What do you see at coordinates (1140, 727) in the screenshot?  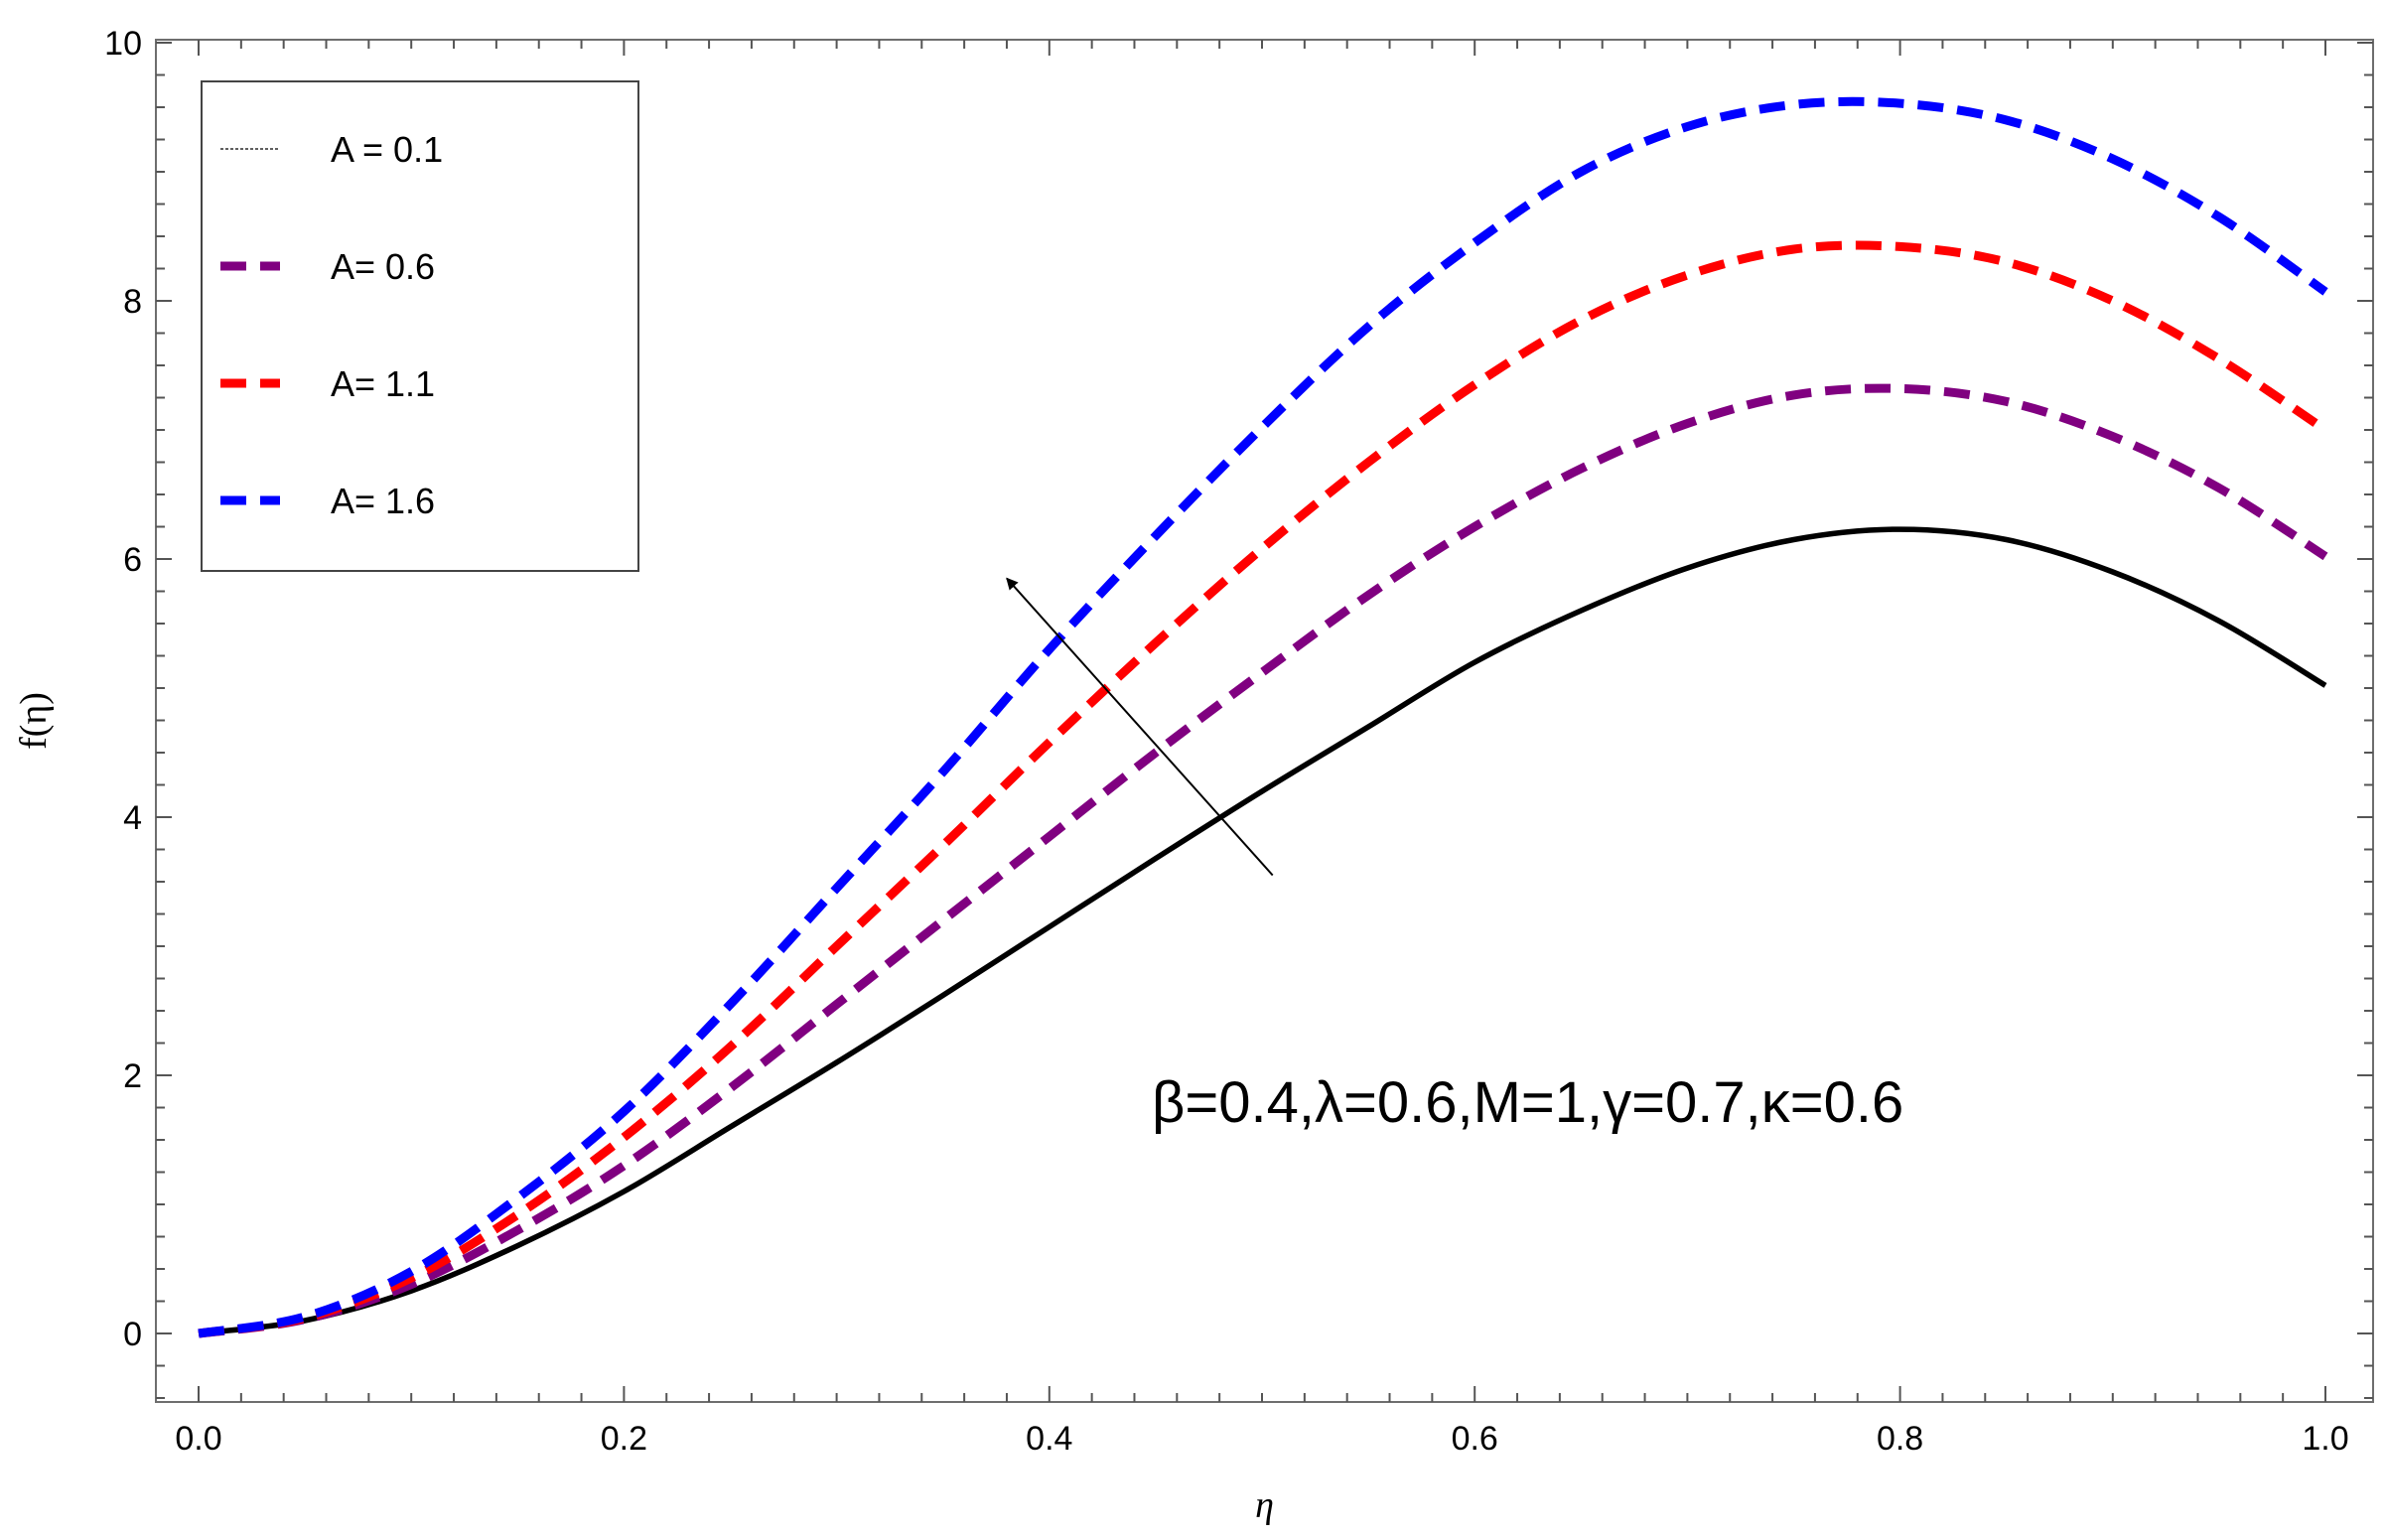 I see `trend-arrow` at bounding box center [1140, 727].